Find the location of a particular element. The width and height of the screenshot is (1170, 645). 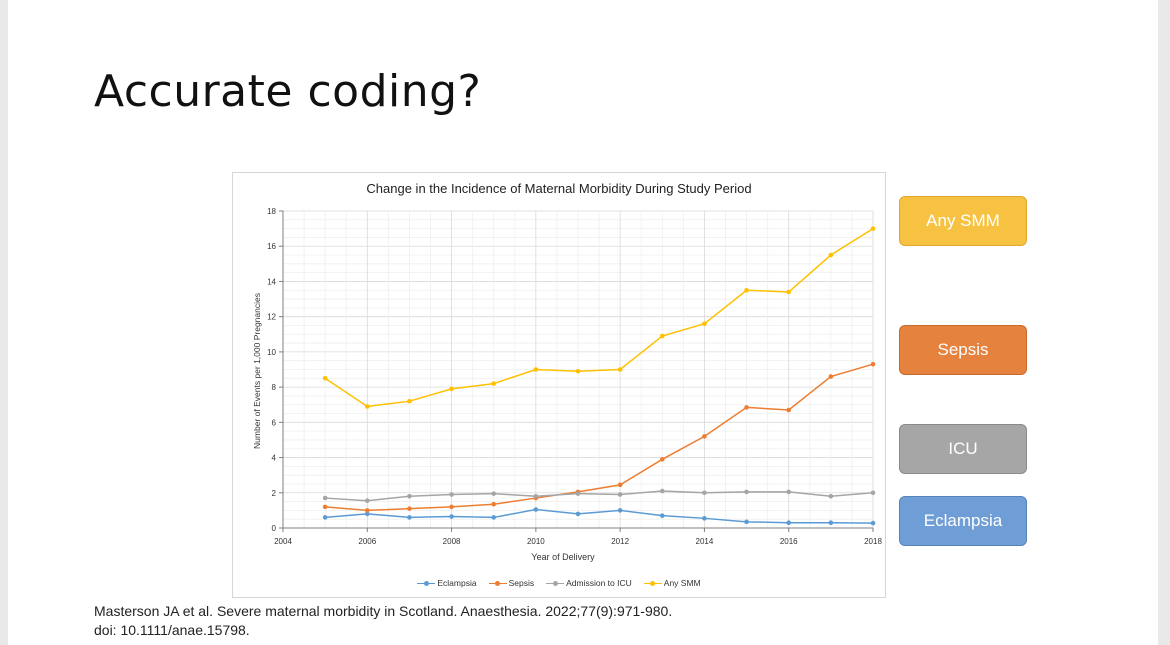

legend-label: Any SMM is located at coordinates (682, 583).